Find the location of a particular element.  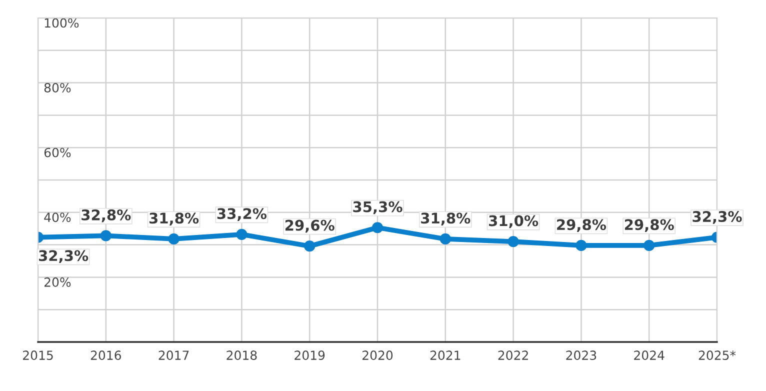

data-label: 33,2% is located at coordinates (242, 214).